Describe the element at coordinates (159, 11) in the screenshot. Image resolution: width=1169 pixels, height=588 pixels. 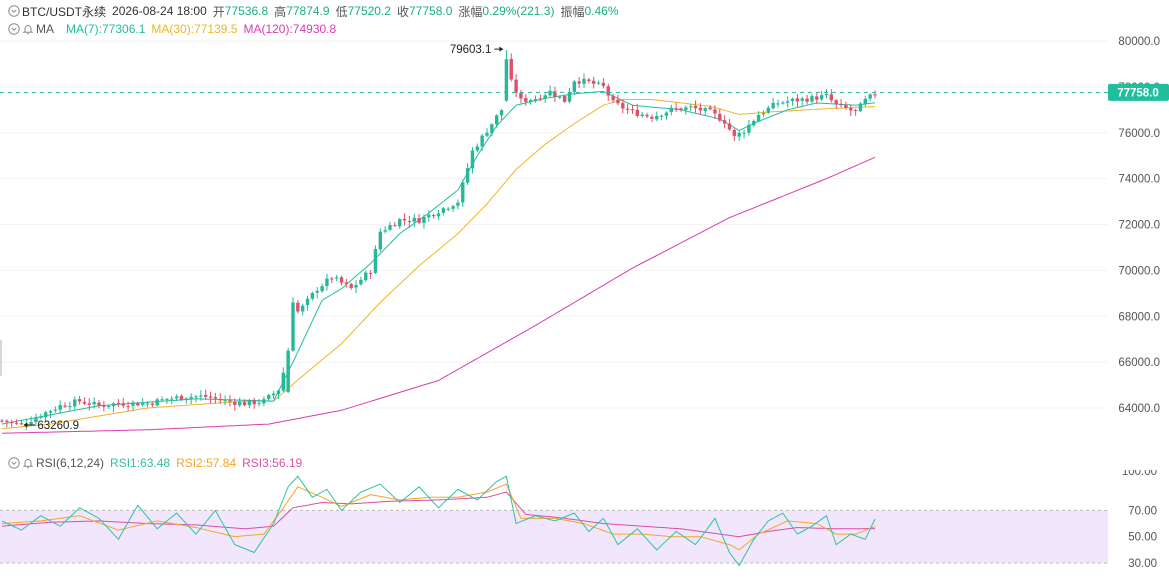
I see `bar-time: 2026-08-24 18:00` at that location.